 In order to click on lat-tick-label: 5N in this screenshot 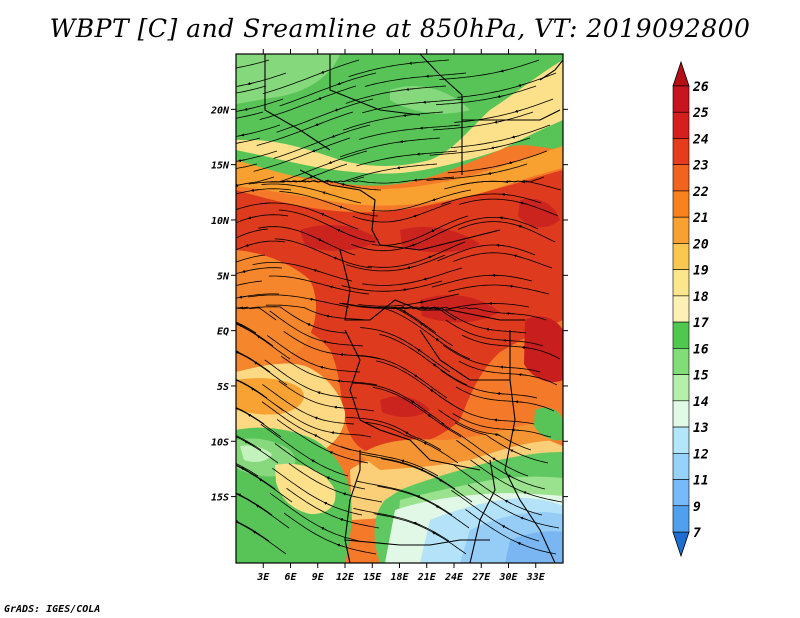, I will do `click(223, 276)`.